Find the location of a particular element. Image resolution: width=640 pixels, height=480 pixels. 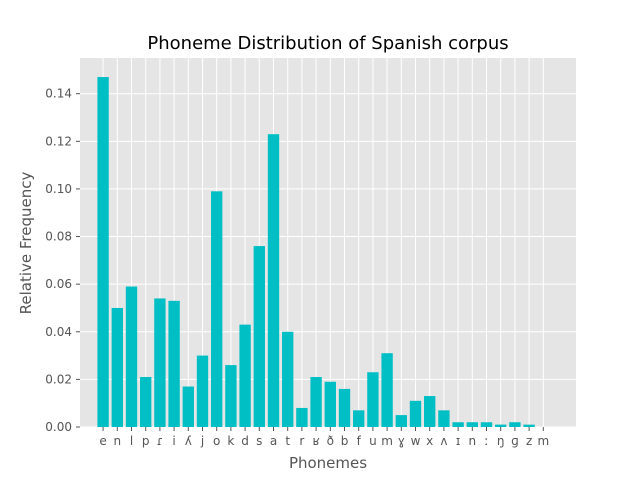

x-tick-label: s is located at coordinates (259, 441).